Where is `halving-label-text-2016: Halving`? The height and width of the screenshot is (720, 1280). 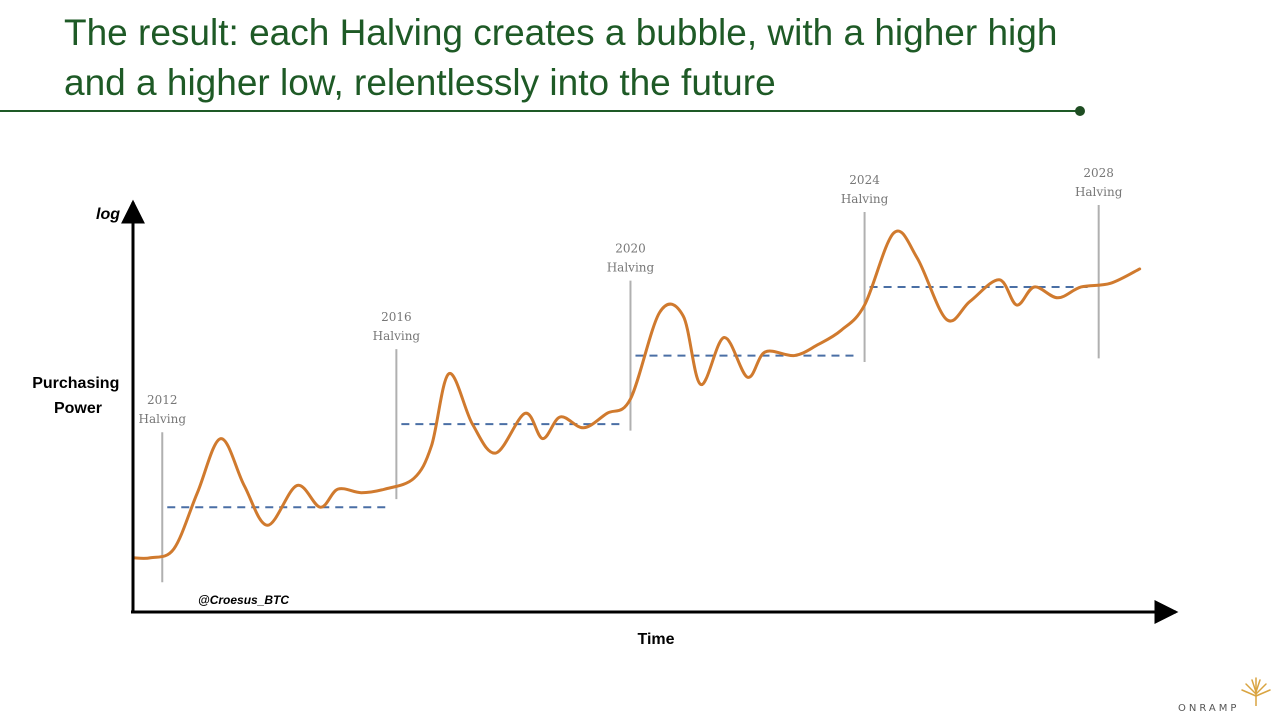
halving-label-text-2016: Halving is located at coordinates (397, 336).